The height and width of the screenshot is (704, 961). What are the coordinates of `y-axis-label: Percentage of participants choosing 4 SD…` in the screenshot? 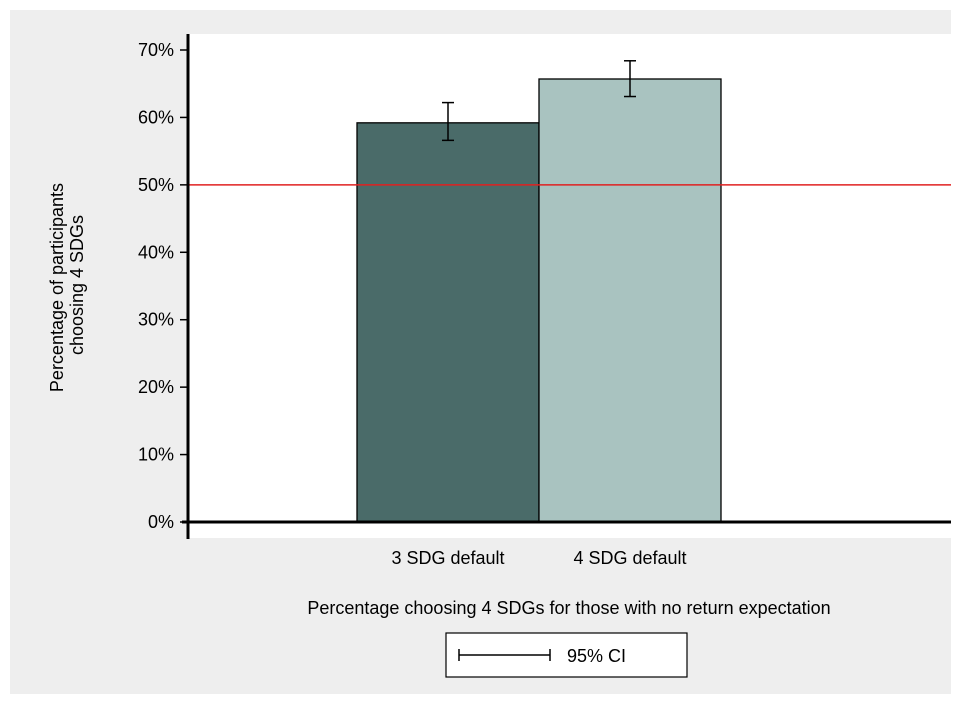 It's located at (67, 285).